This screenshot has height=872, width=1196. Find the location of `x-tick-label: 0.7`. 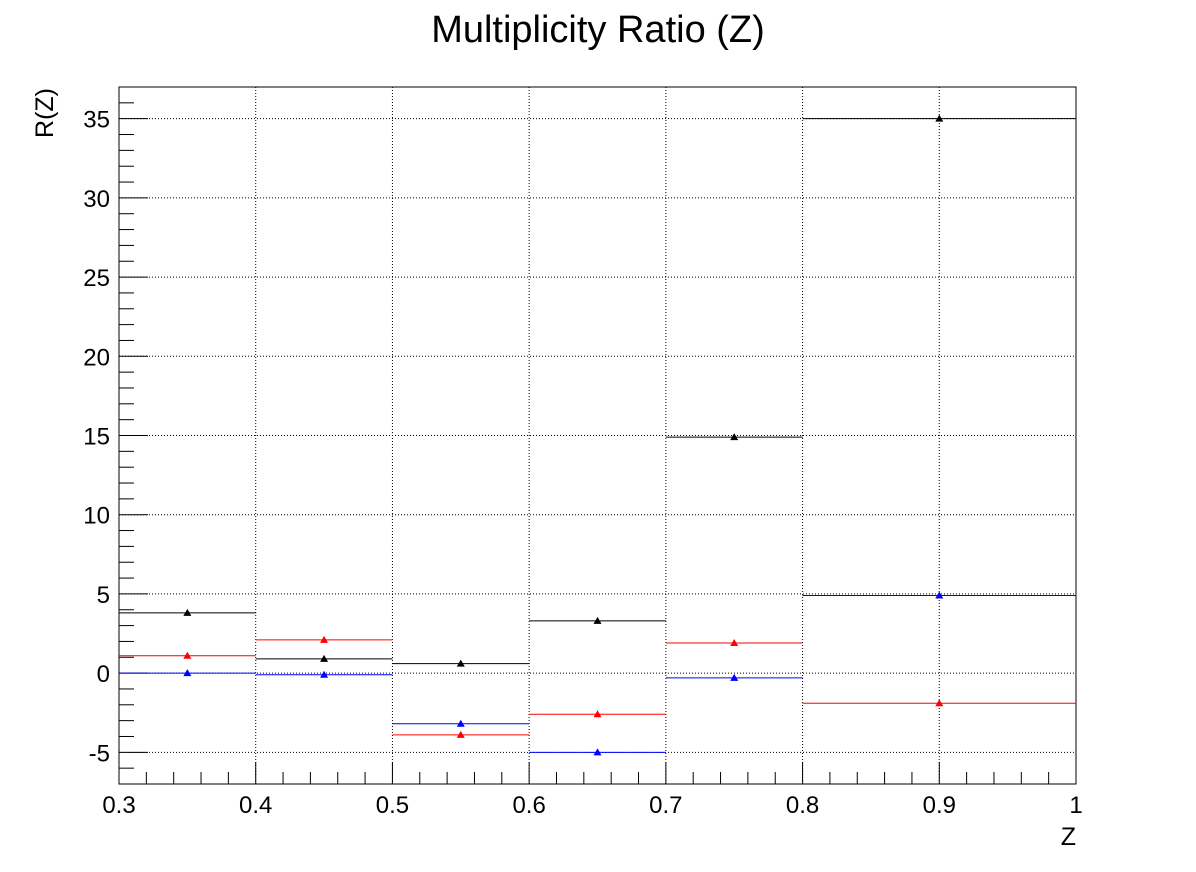

x-tick-label: 0.7 is located at coordinates (665, 805).